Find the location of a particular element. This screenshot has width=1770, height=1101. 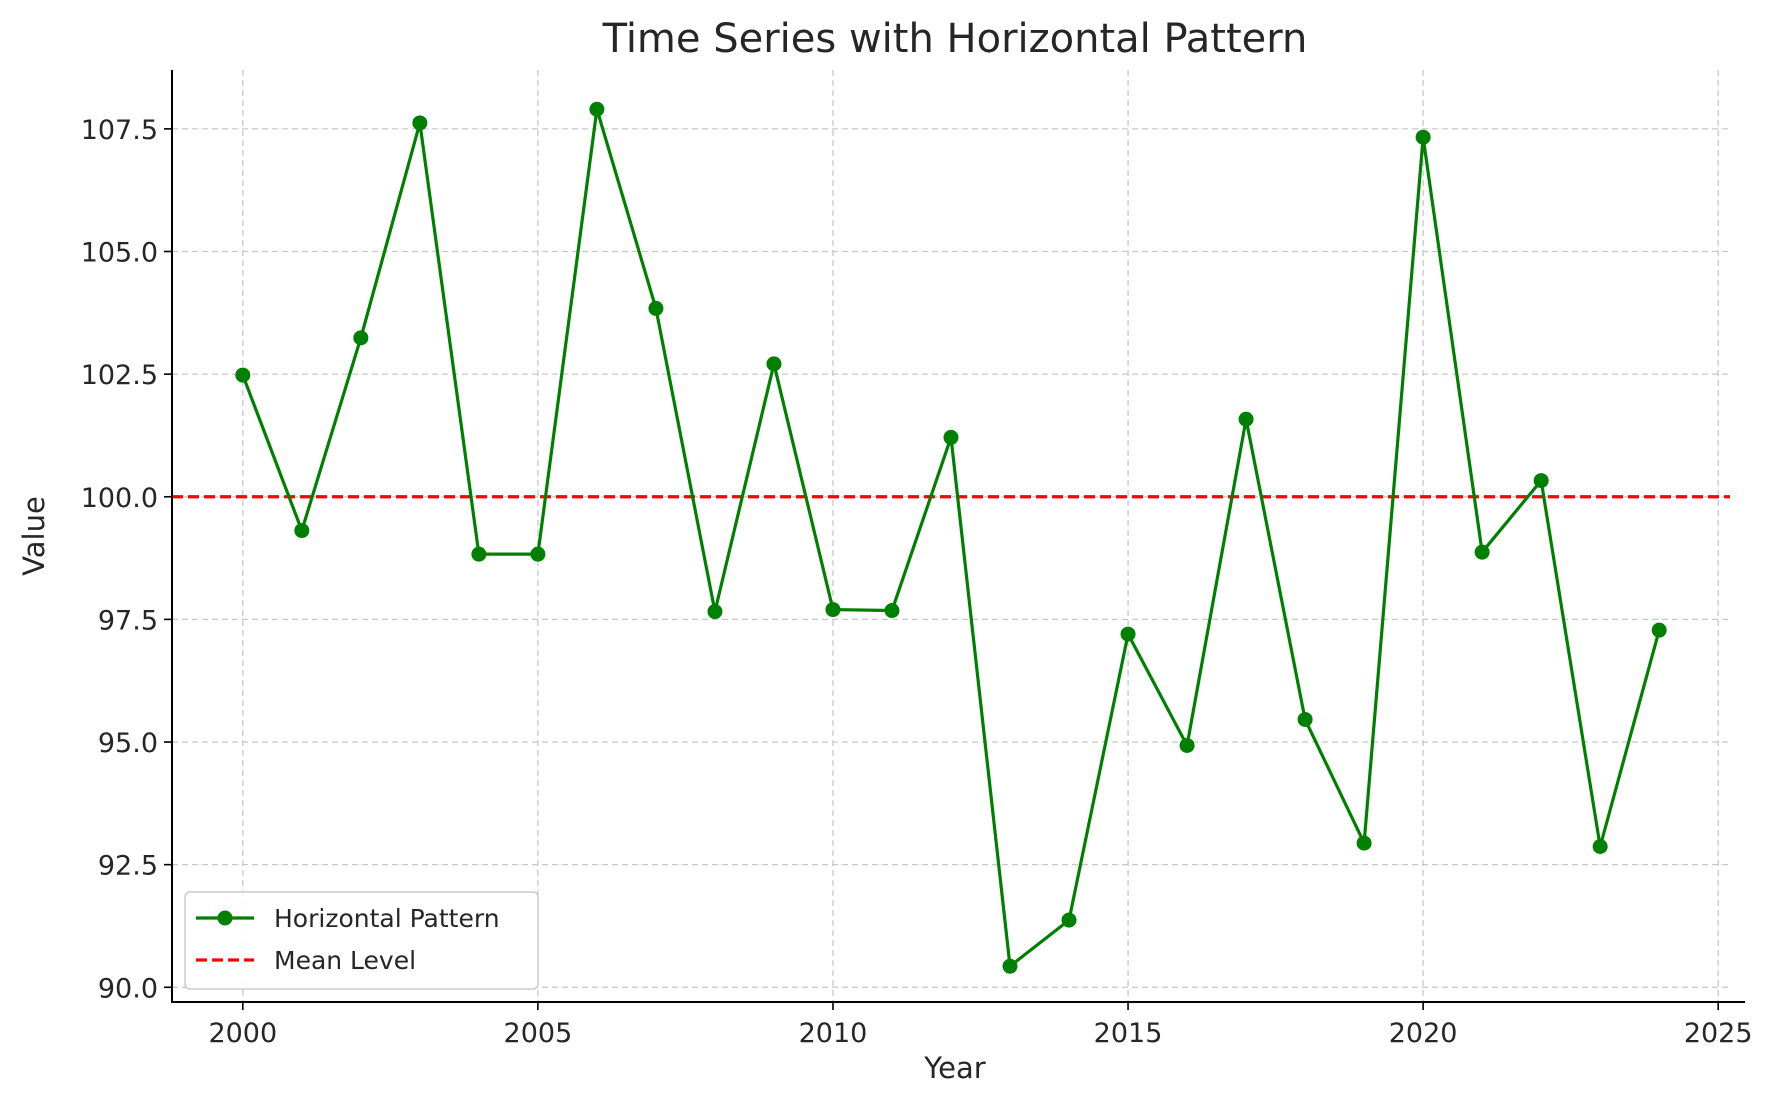

legend-label-horizontal-pattern: Horizontal Pattern is located at coordinates (387, 918).